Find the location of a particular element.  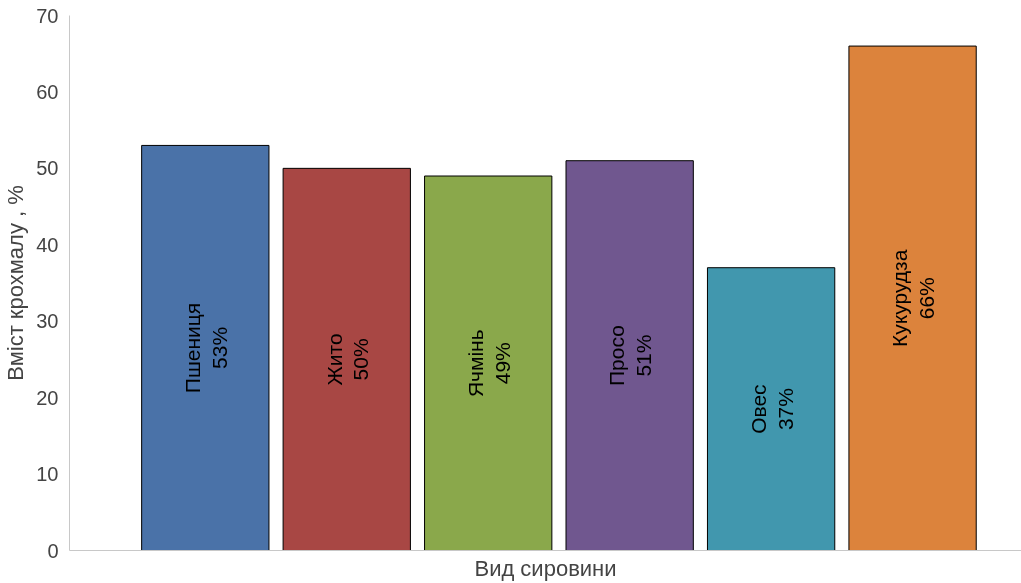

data-label: 66% is located at coordinates (927, 298).